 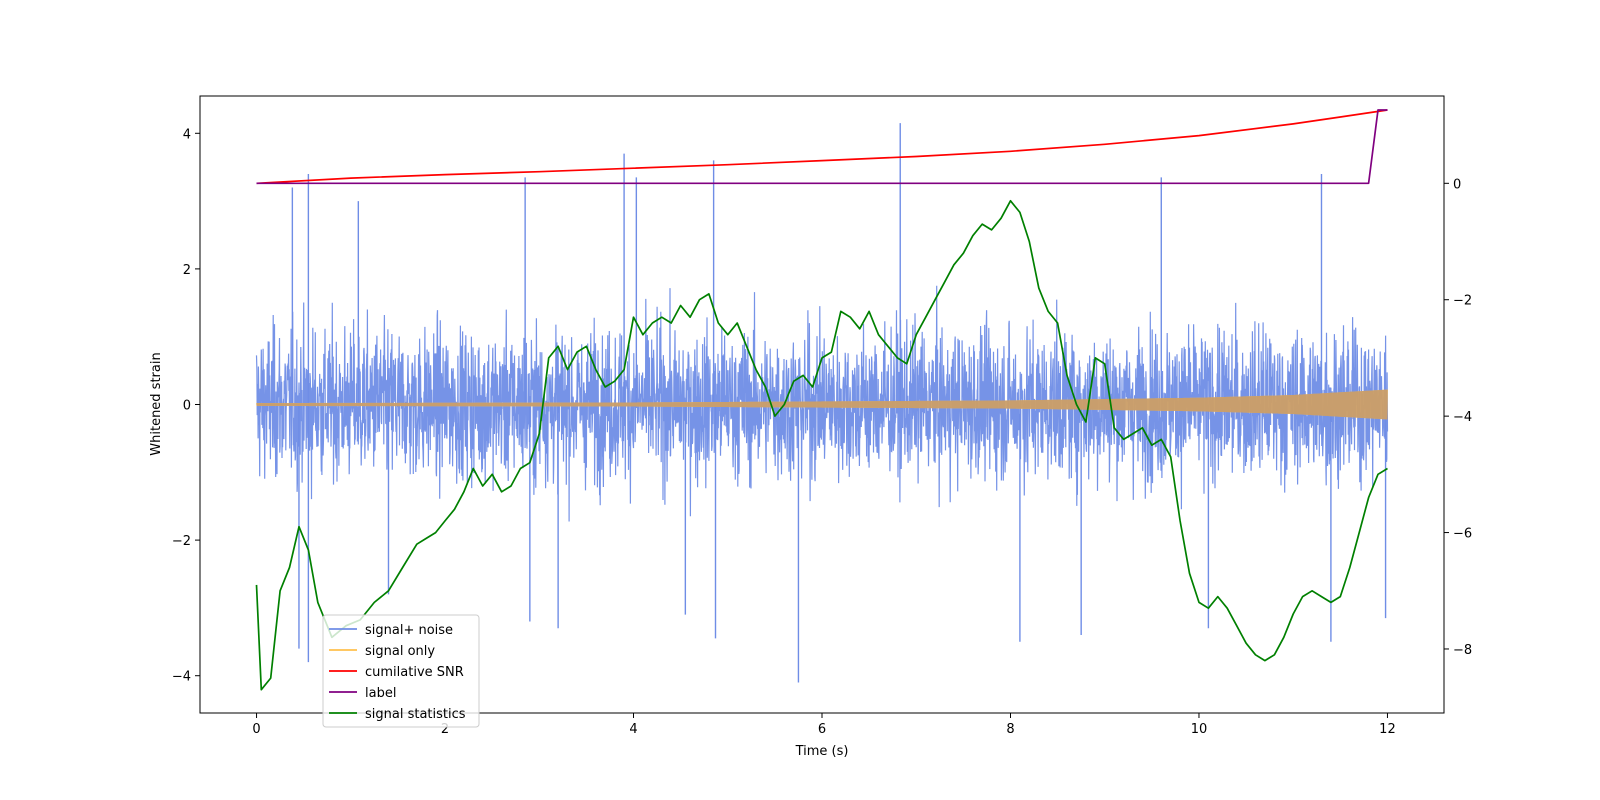 I want to click on y-axis-label: Whitened strain, so click(x=156, y=403).